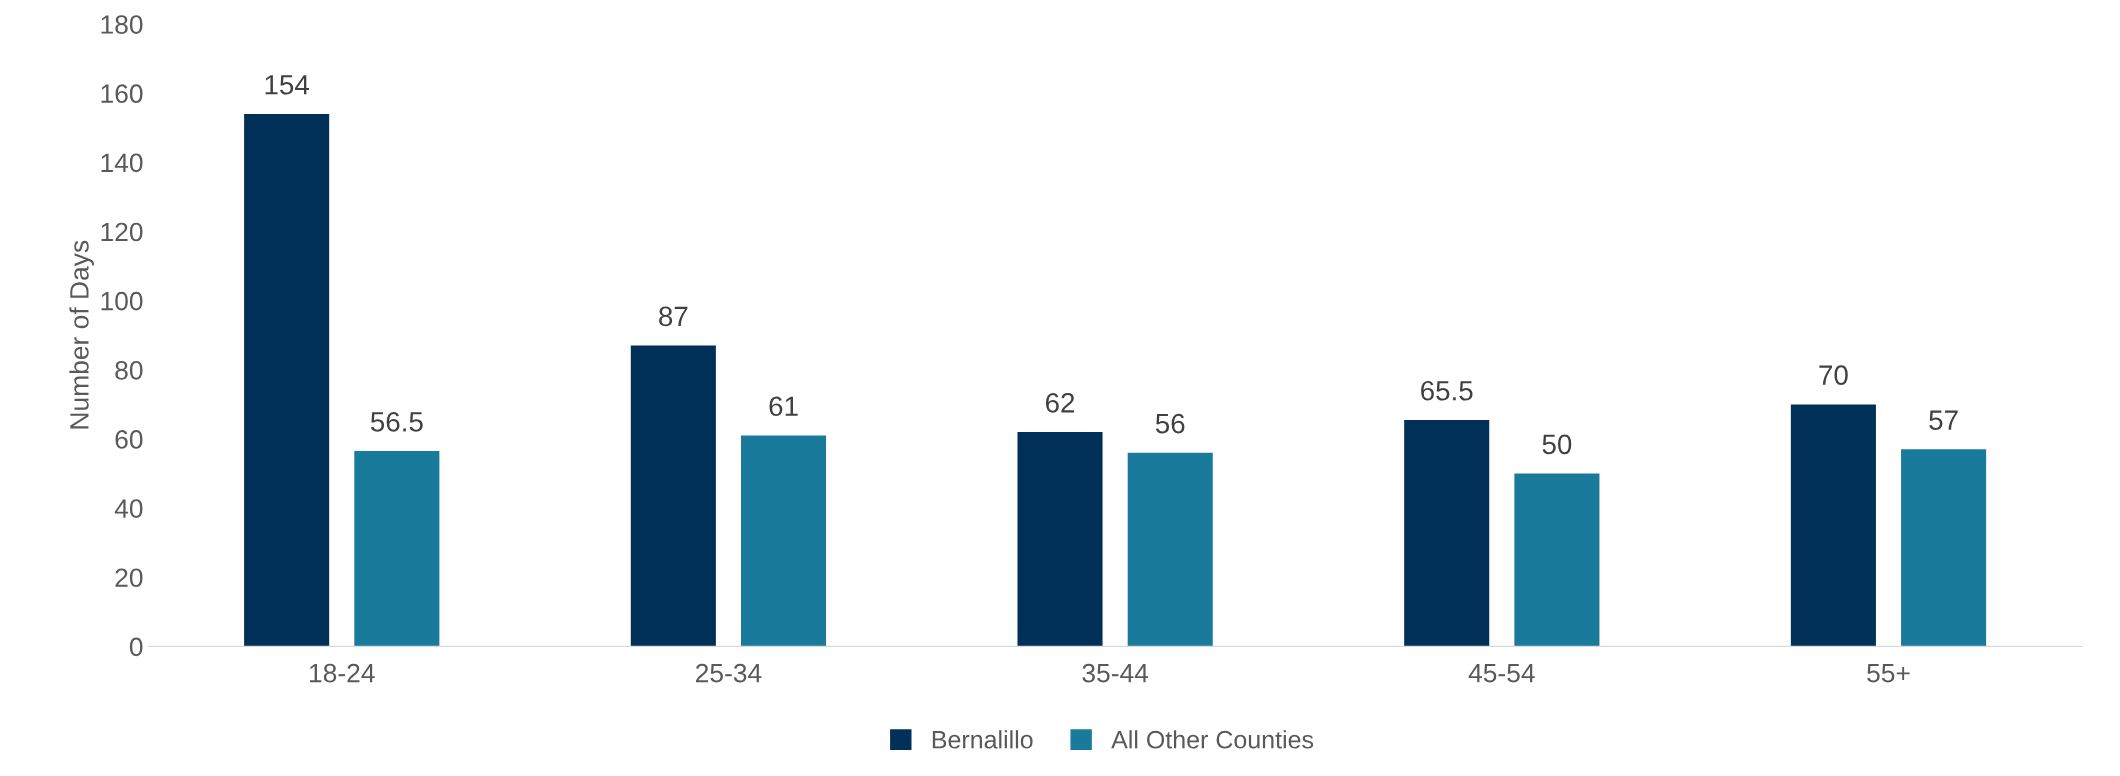  Describe the element at coordinates (122, 232) in the screenshot. I see `y-tick-label: 120` at that location.